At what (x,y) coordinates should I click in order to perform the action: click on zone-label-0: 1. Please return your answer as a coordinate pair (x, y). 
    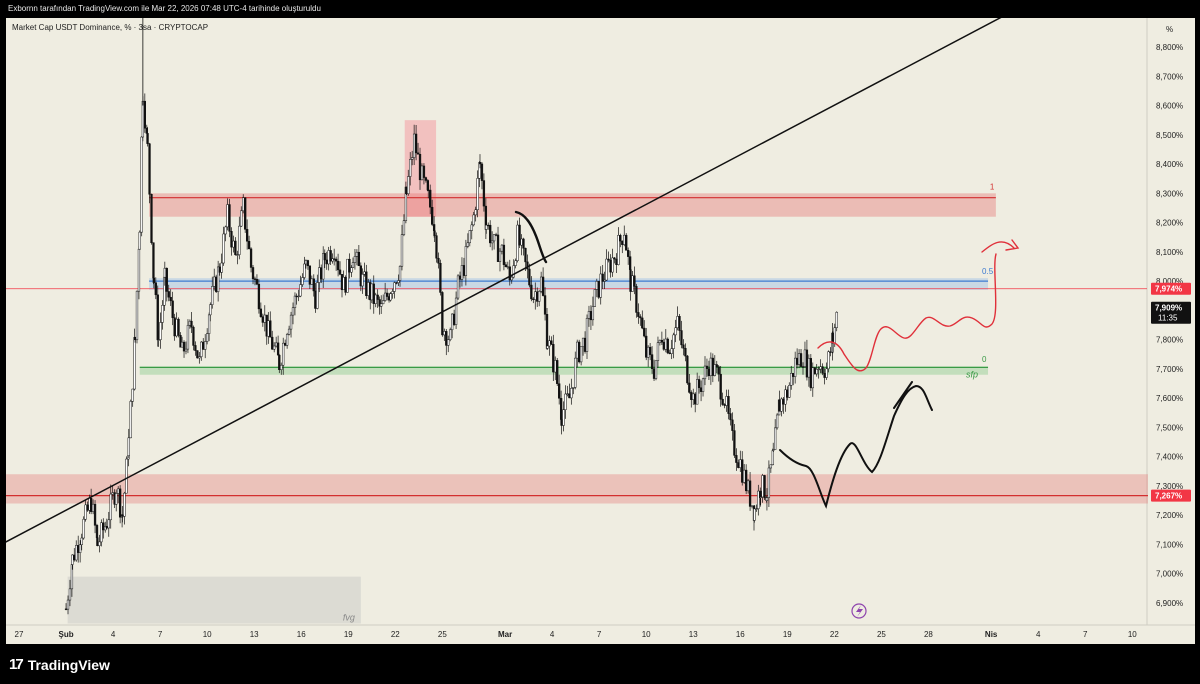
    Looking at the image, I should click on (992, 186).